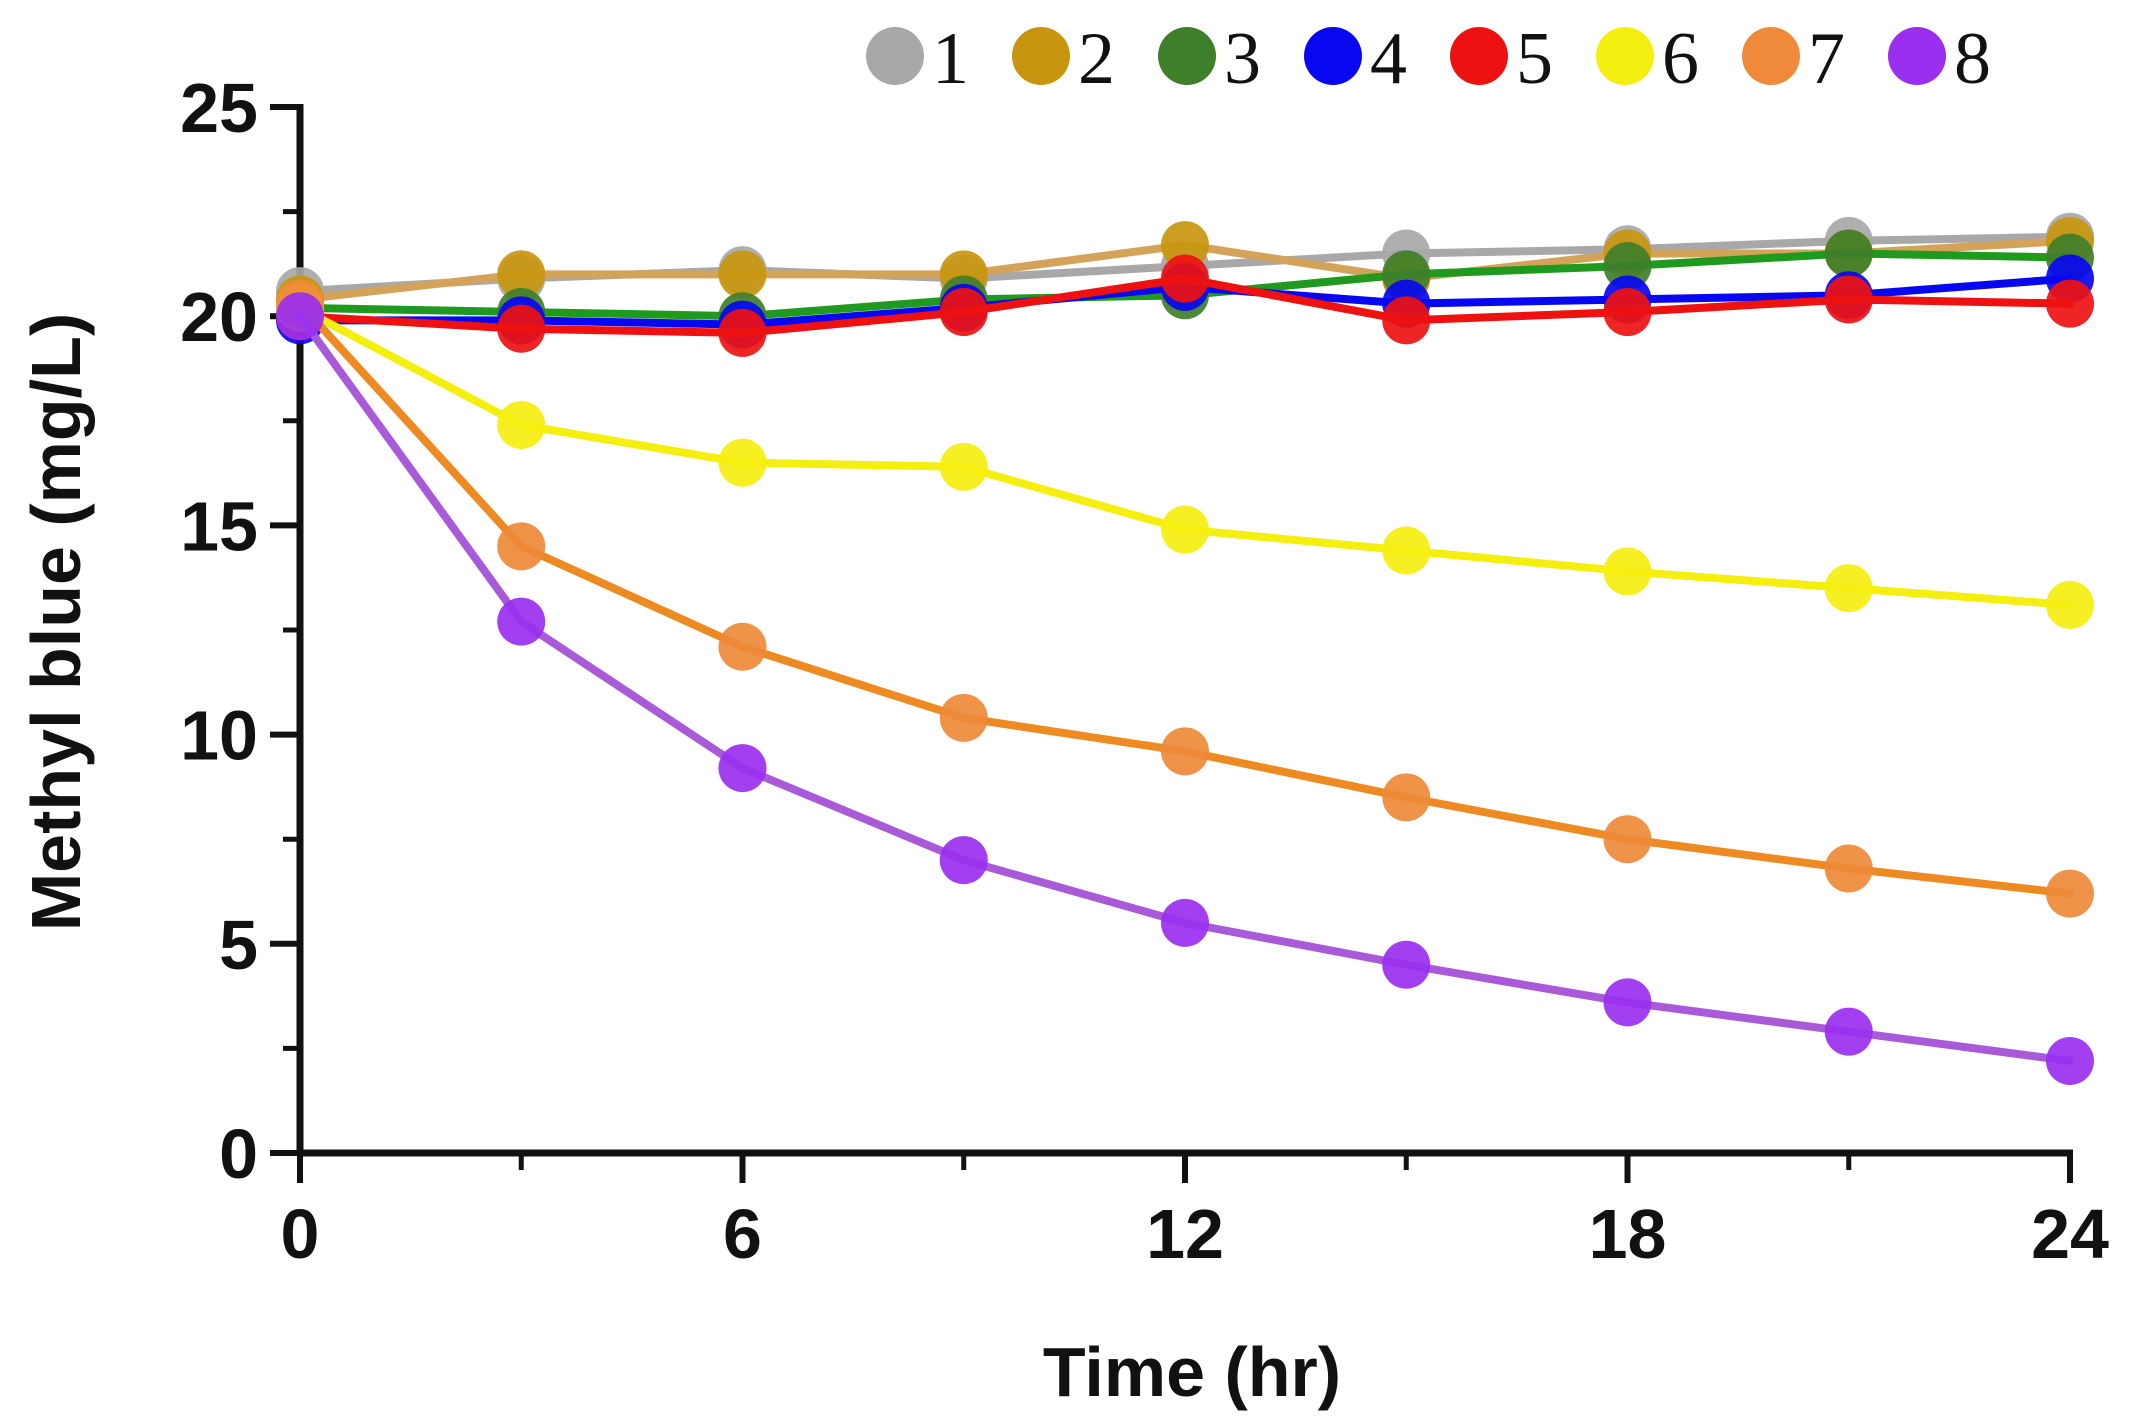 The image size is (2133, 1427). Describe the element at coordinates (1628, 1234) in the screenshot. I see `x-tick-label: 18` at that location.